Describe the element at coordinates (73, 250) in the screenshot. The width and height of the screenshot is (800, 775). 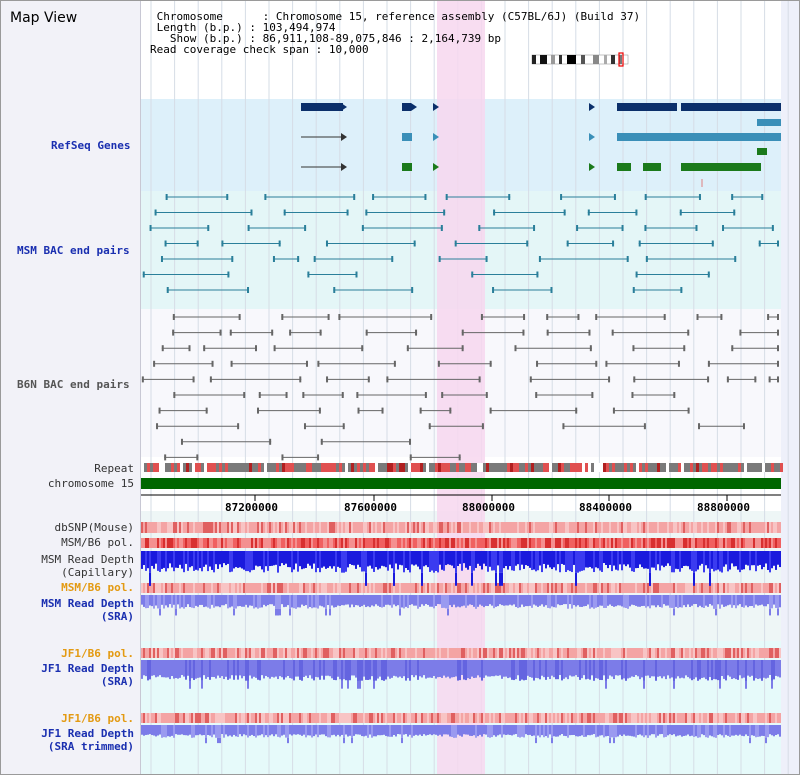
I see `track-label-msm-bac: MSM BAC end pairs` at that location.